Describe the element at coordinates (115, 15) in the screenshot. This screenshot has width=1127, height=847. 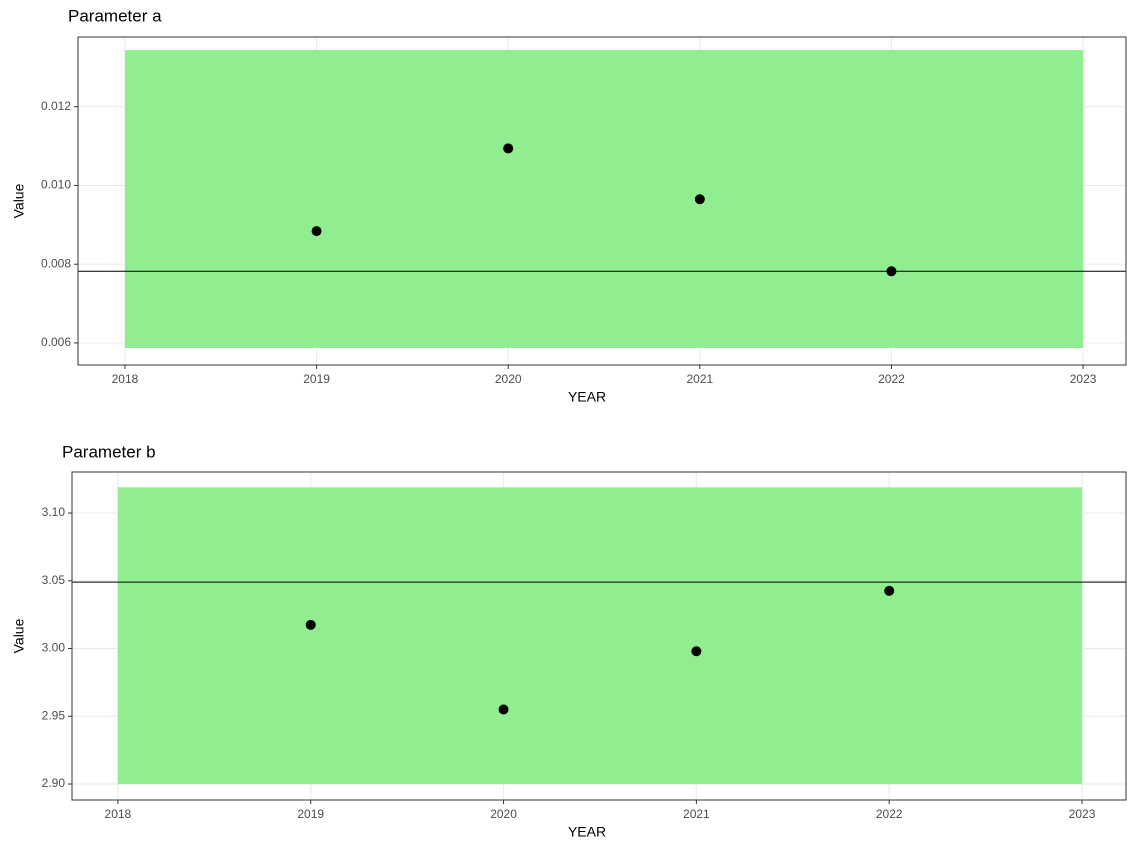
I see `chart-title: Parameter a` at that location.